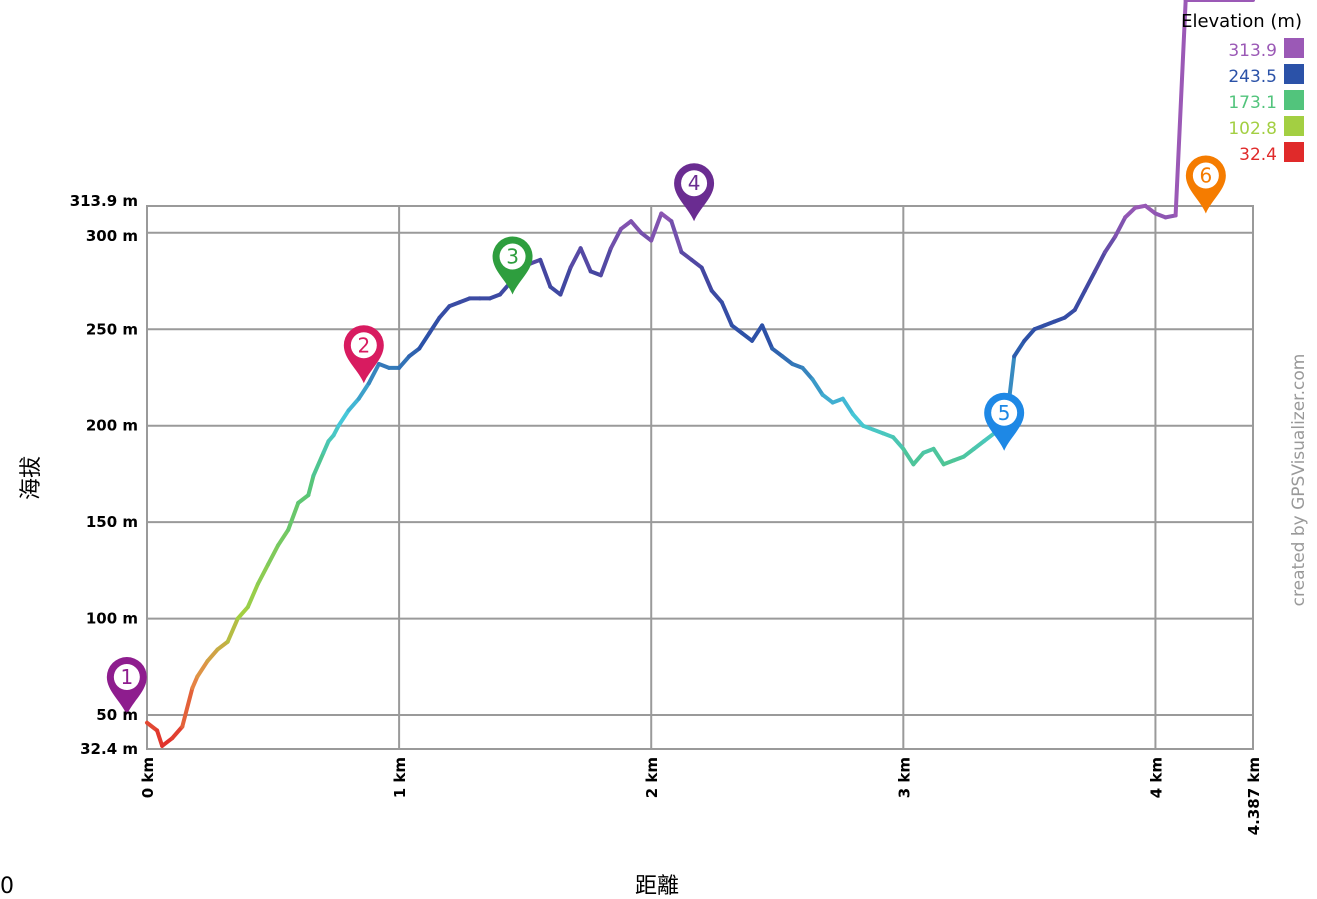 This screenshot has height=899, width=1317. I want to click on legend-value: 243.5, so click(1252, 77).